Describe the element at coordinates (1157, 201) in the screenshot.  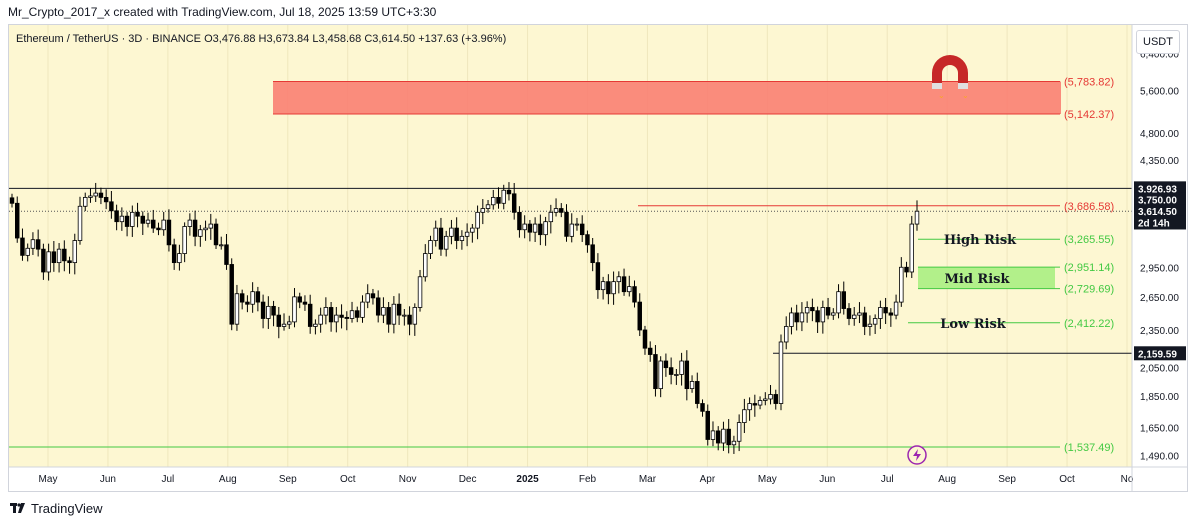
I see `price-badge-label: 3,750.00` at that location.